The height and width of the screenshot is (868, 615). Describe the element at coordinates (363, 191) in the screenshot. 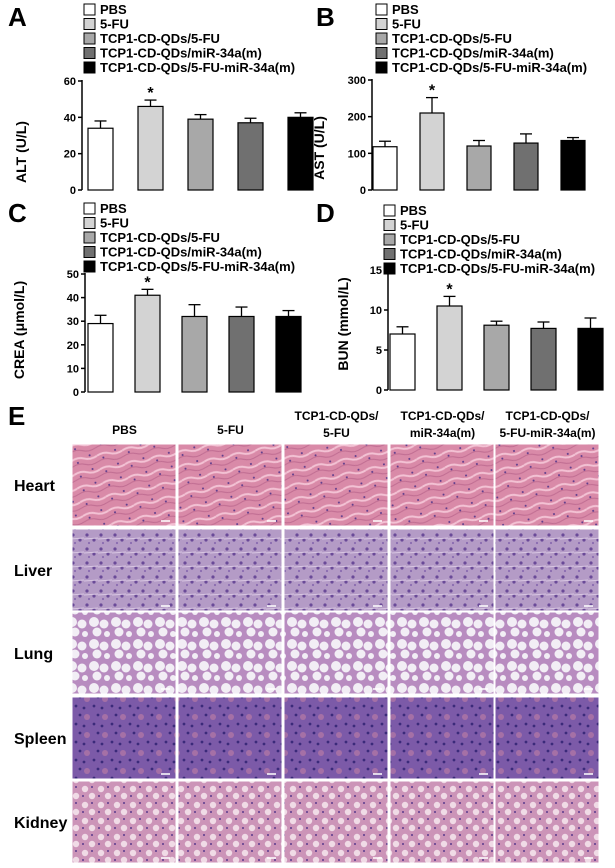

I see `y-tick-label-b-0: 0` at that location.